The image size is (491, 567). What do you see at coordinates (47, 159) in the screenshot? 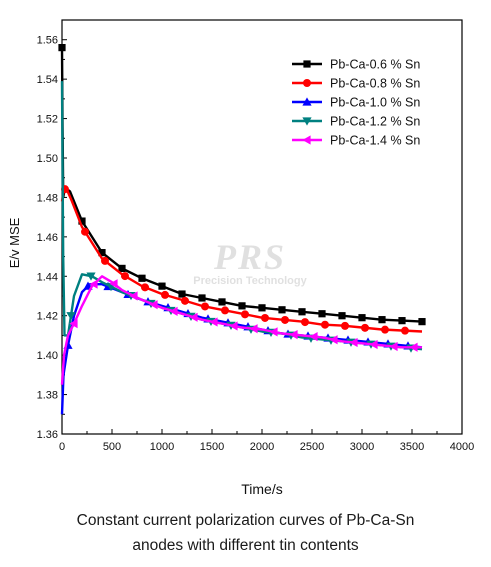
I see `y-tick-label: 1.50` at bounding box center [47, 159].